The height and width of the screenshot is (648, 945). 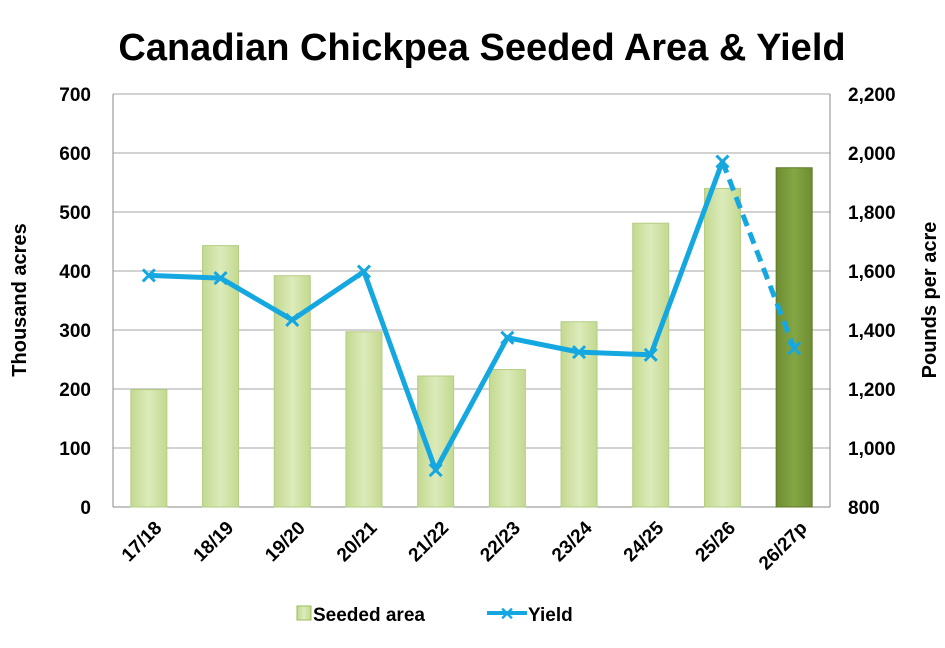 What do you see at coordinates (429, 542) in the screenshot?
I see `x-tick-label: 21/22` at bounding box center [429, 542].